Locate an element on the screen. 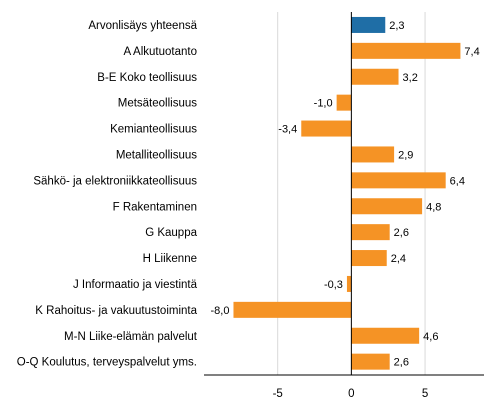 The image size is (491, 416). category-label: H Liikenne is located at coordinates (170, 259).